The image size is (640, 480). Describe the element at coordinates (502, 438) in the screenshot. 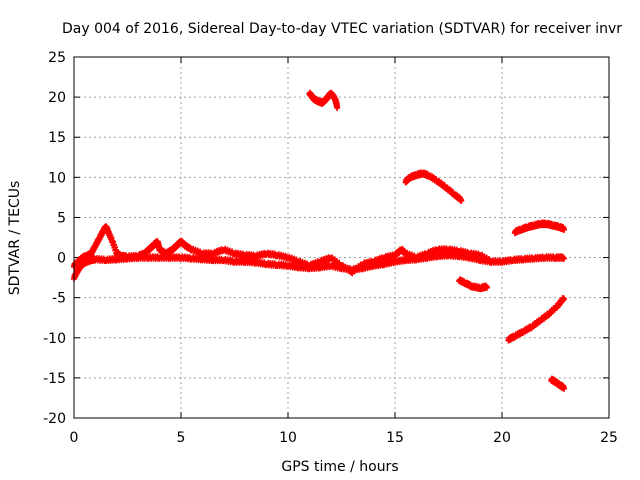

I see `x-tick-label: 20` at that location.